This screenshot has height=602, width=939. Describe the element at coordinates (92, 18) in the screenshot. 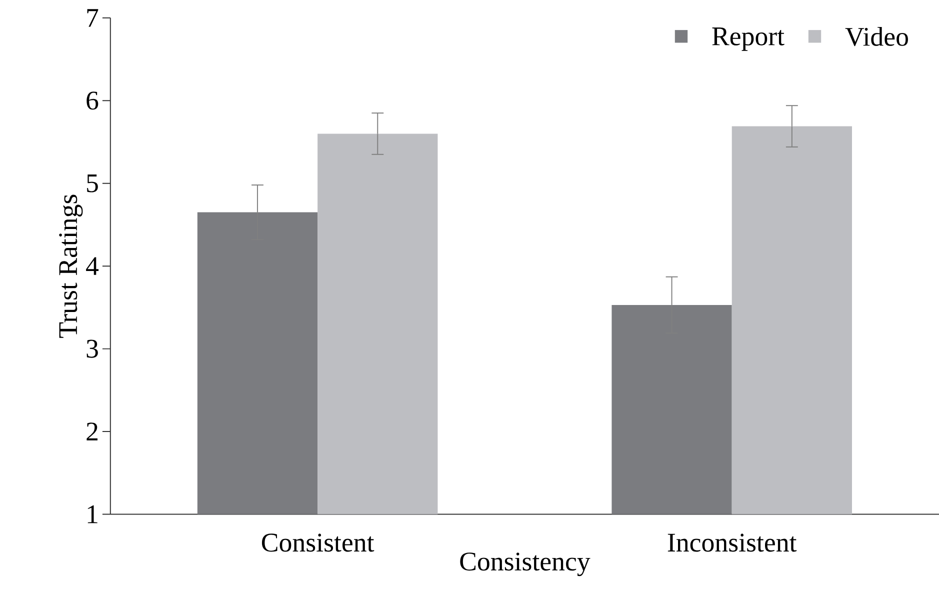

I see `y-tick-label: 7` at that location.